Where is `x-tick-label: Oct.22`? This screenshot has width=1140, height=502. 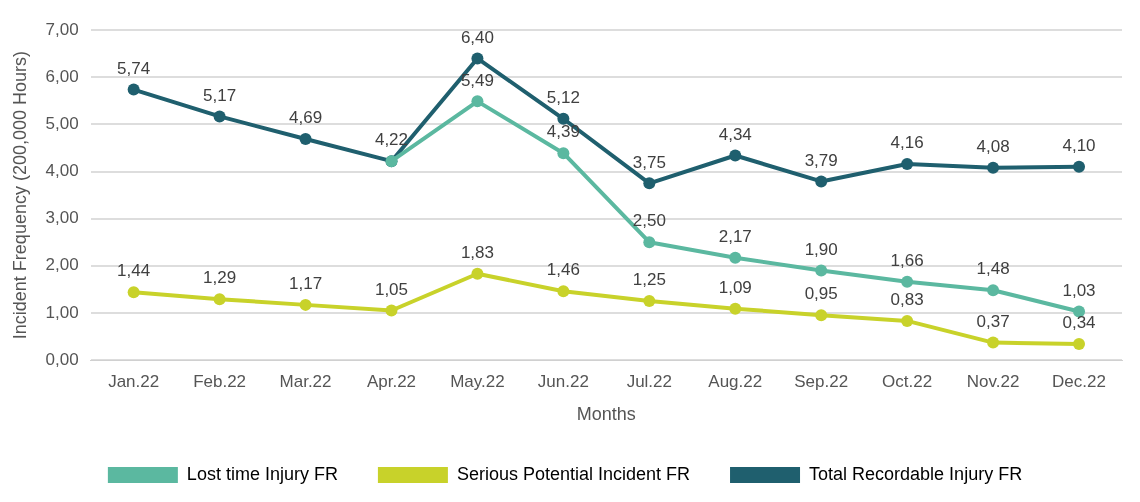 x-tick-label: Oct.22 is located at coordinates (907, 381).